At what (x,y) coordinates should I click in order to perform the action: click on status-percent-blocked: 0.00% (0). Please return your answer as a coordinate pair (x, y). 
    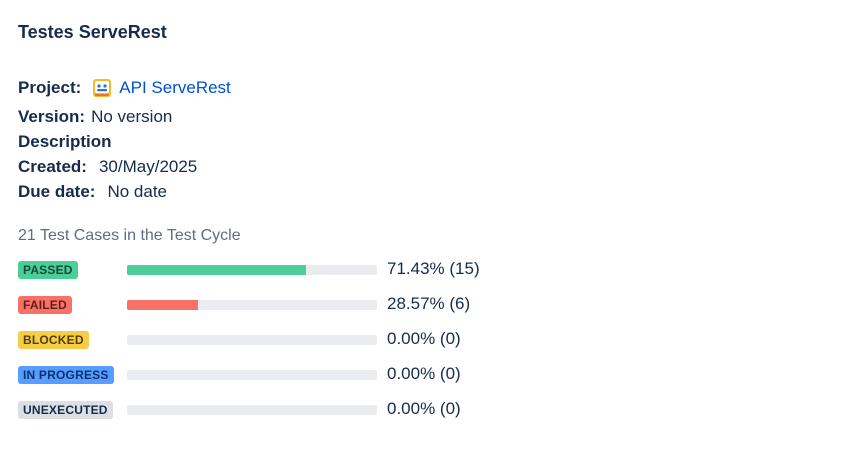
    Looking at the image, I should click on (424, 338).